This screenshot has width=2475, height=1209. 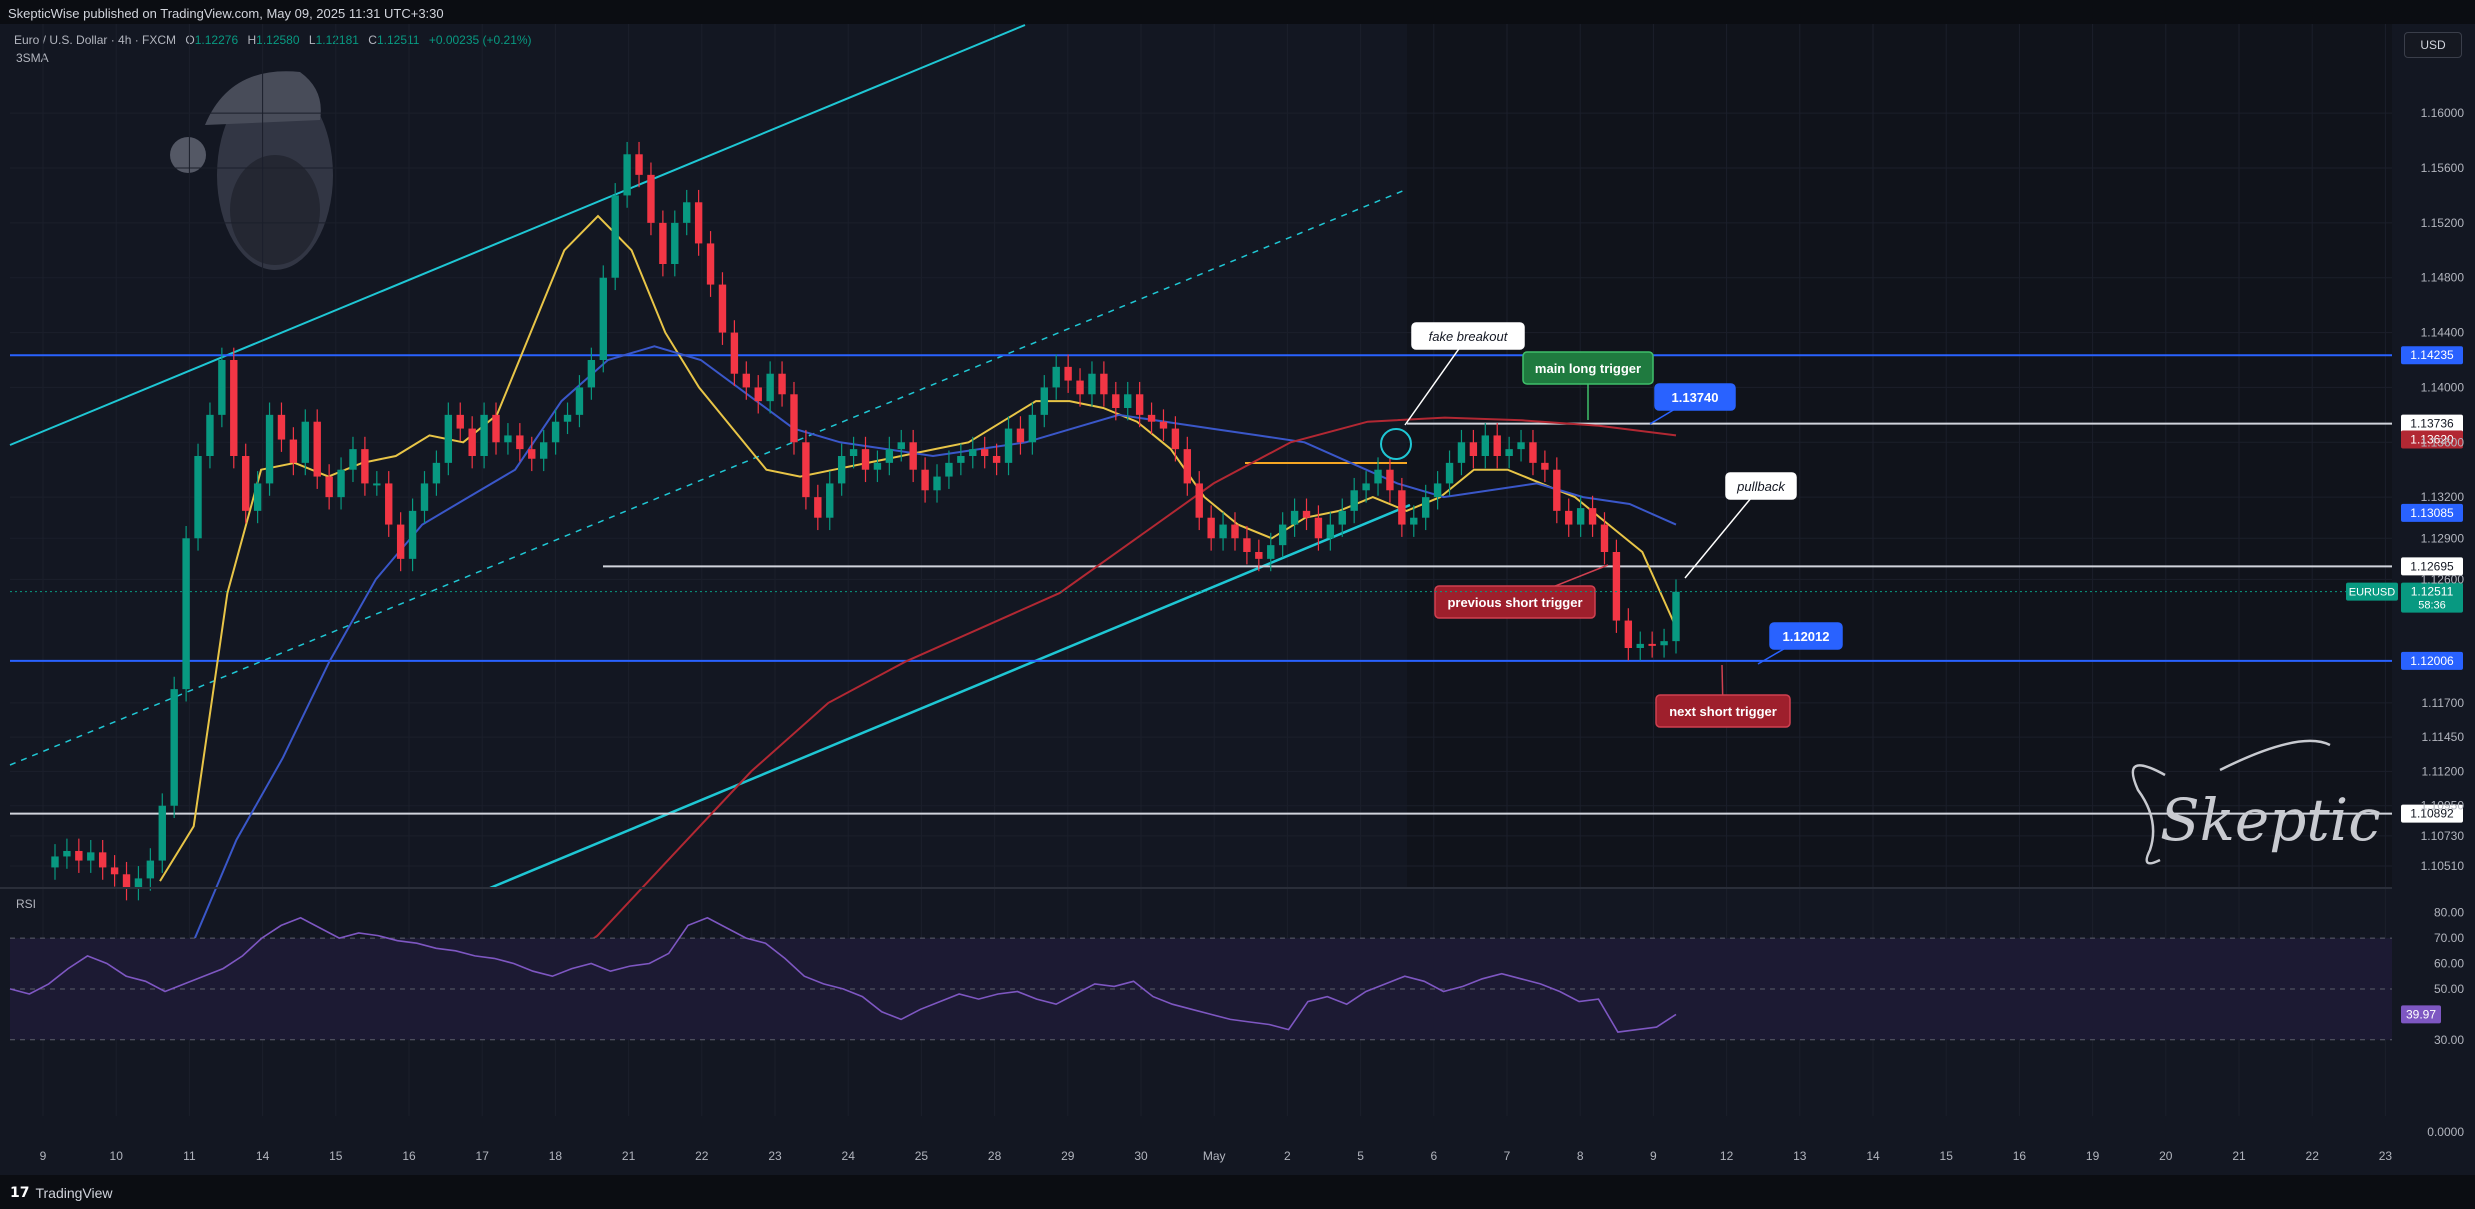 I want to click on indicator-label: 3SMA, so click(x=32, y=58).